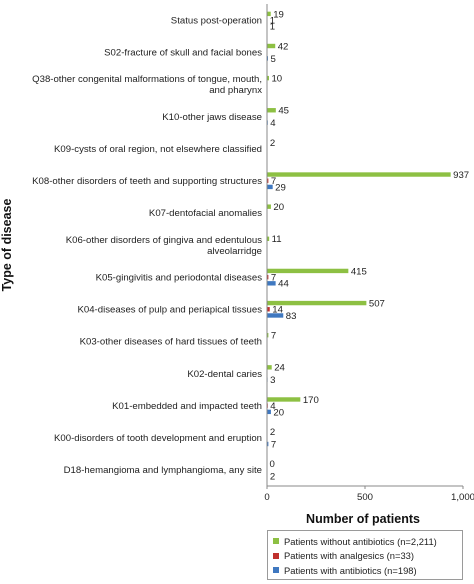 The image size is (474, 584). Describe the element at coordinates (283, 284) in the screenshot. I see `data-label: 44` at that location.